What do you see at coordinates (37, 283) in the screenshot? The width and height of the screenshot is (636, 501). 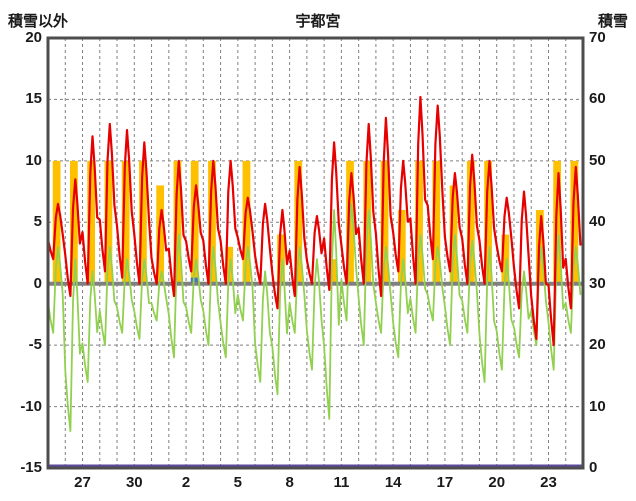 I see `y-axis-left-label: 0` at bounding box center [37, 283].